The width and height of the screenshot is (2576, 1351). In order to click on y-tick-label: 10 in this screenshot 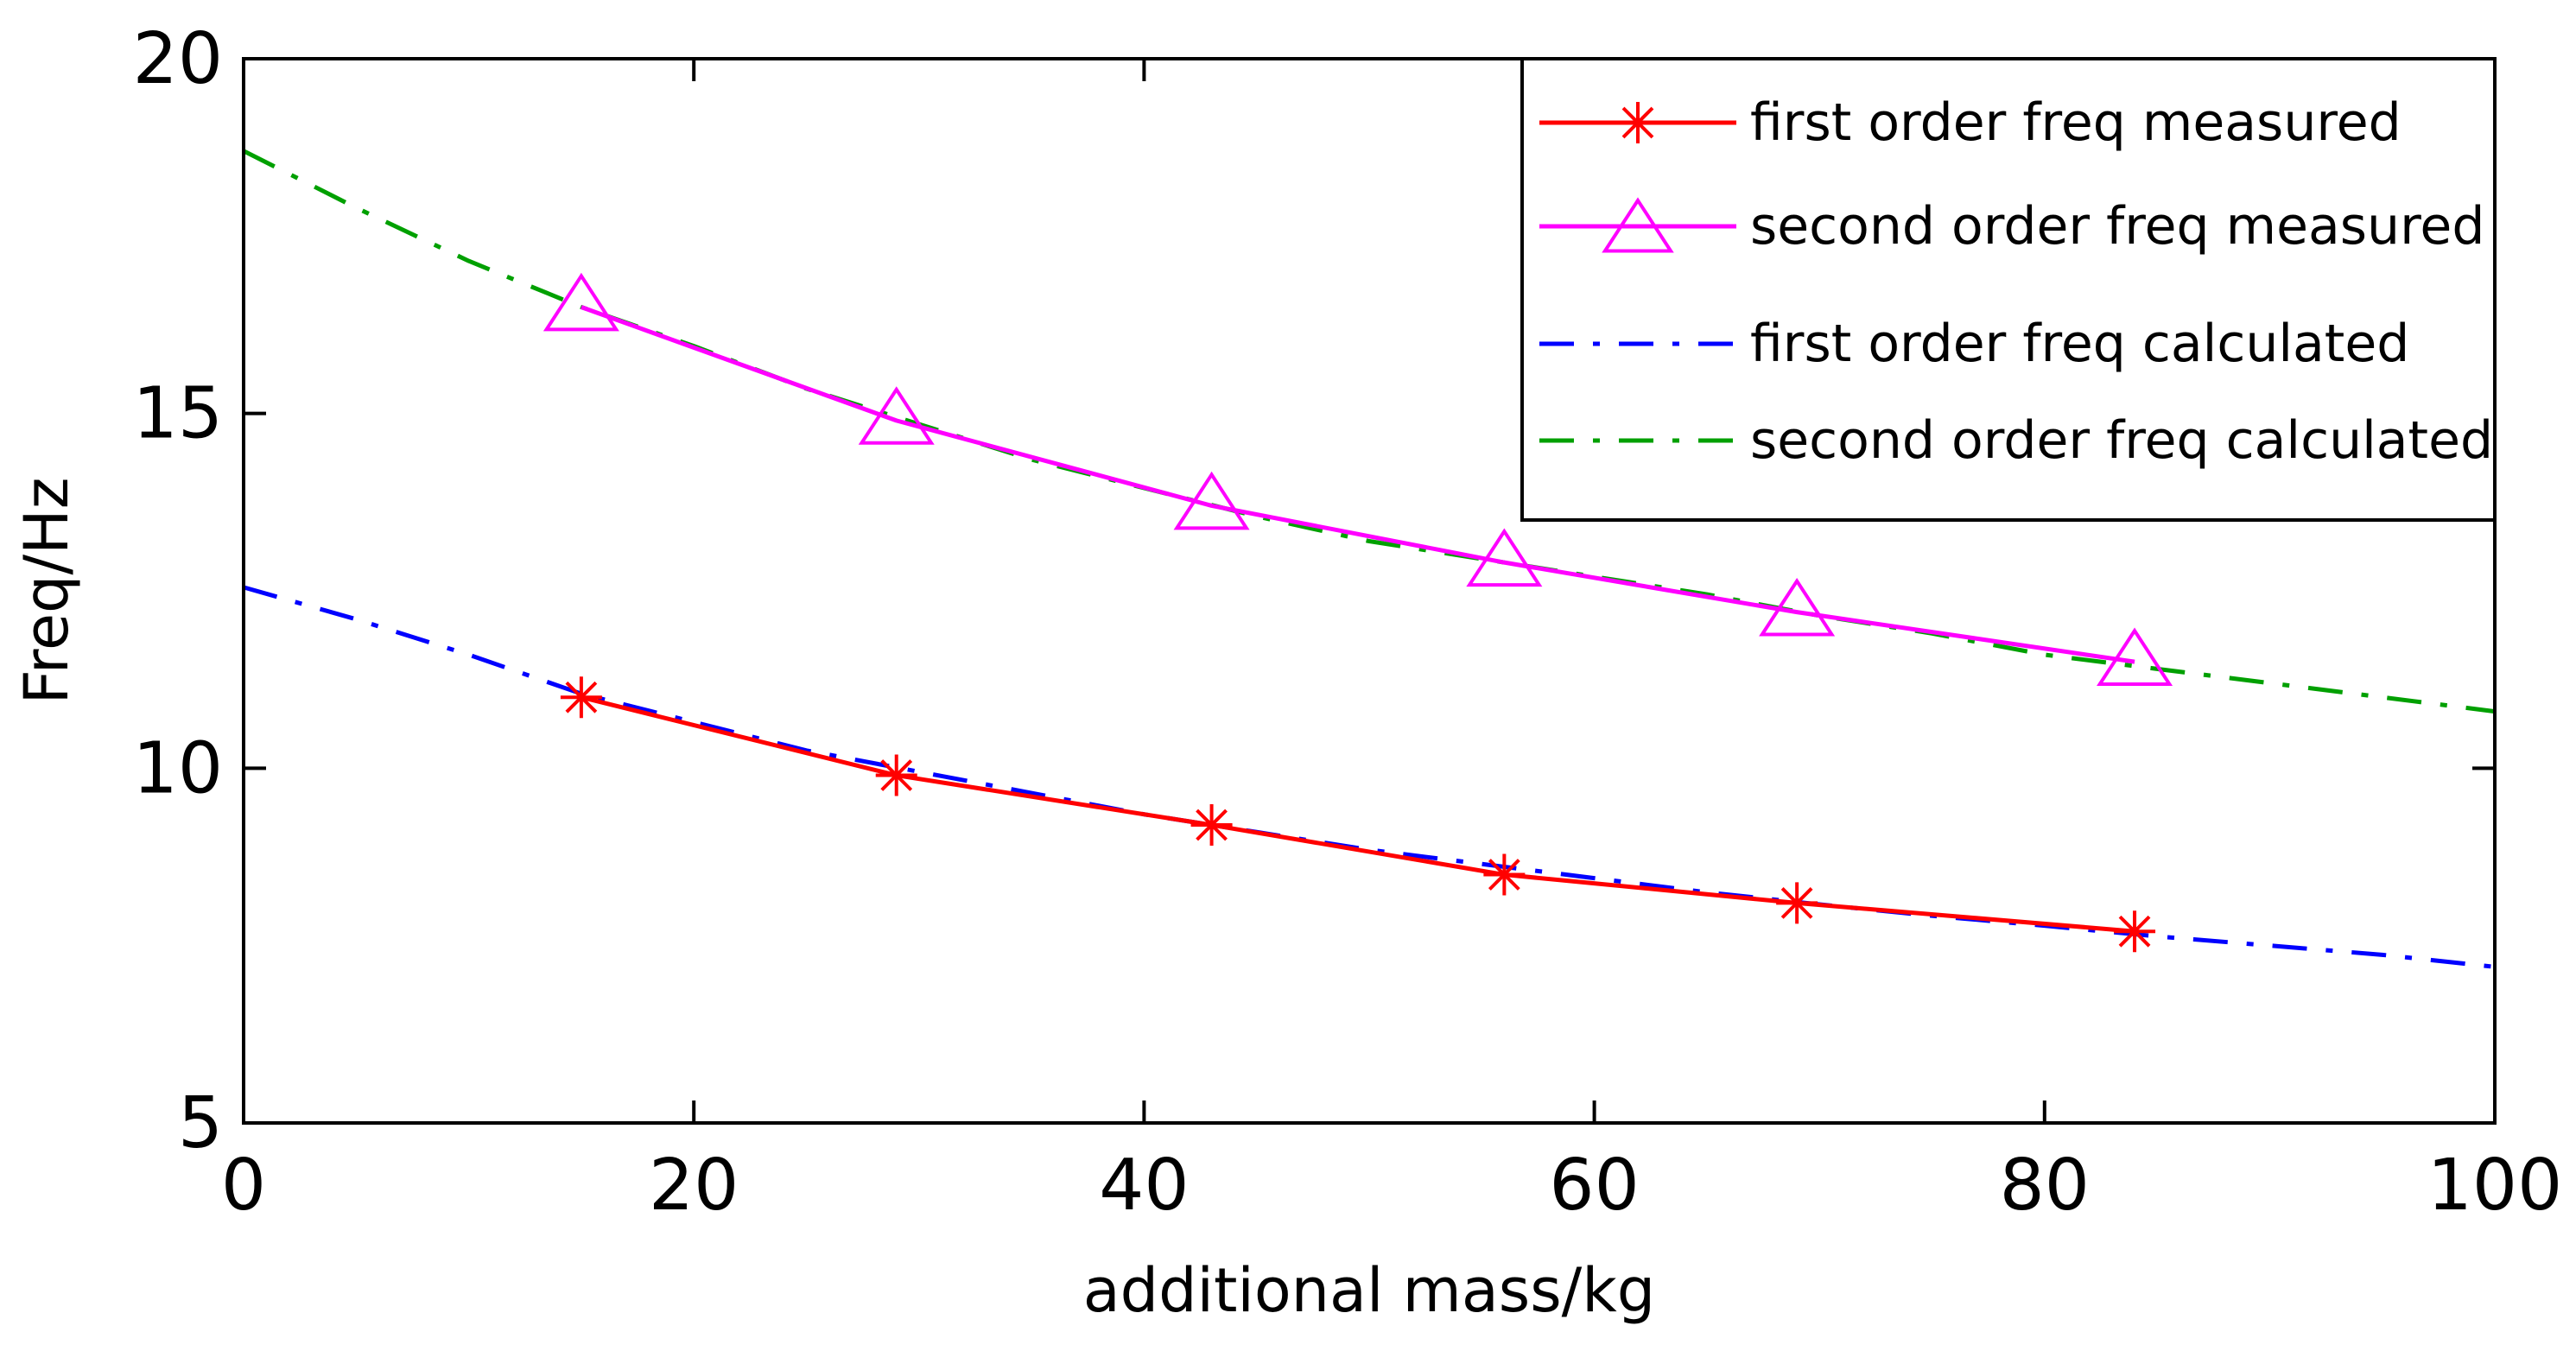, I will do `click(178, 768)`.